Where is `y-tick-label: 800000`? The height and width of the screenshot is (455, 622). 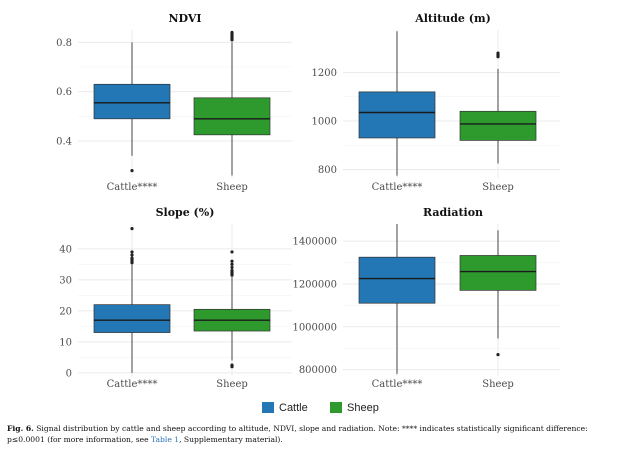 y-tick-label: 800000 is located at coordinates (318, 370).